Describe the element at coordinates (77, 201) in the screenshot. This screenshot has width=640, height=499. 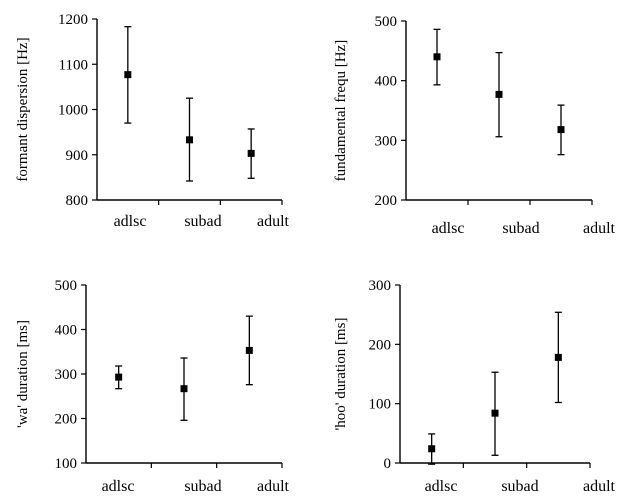
I see `y-tick-label: 800` at that location.